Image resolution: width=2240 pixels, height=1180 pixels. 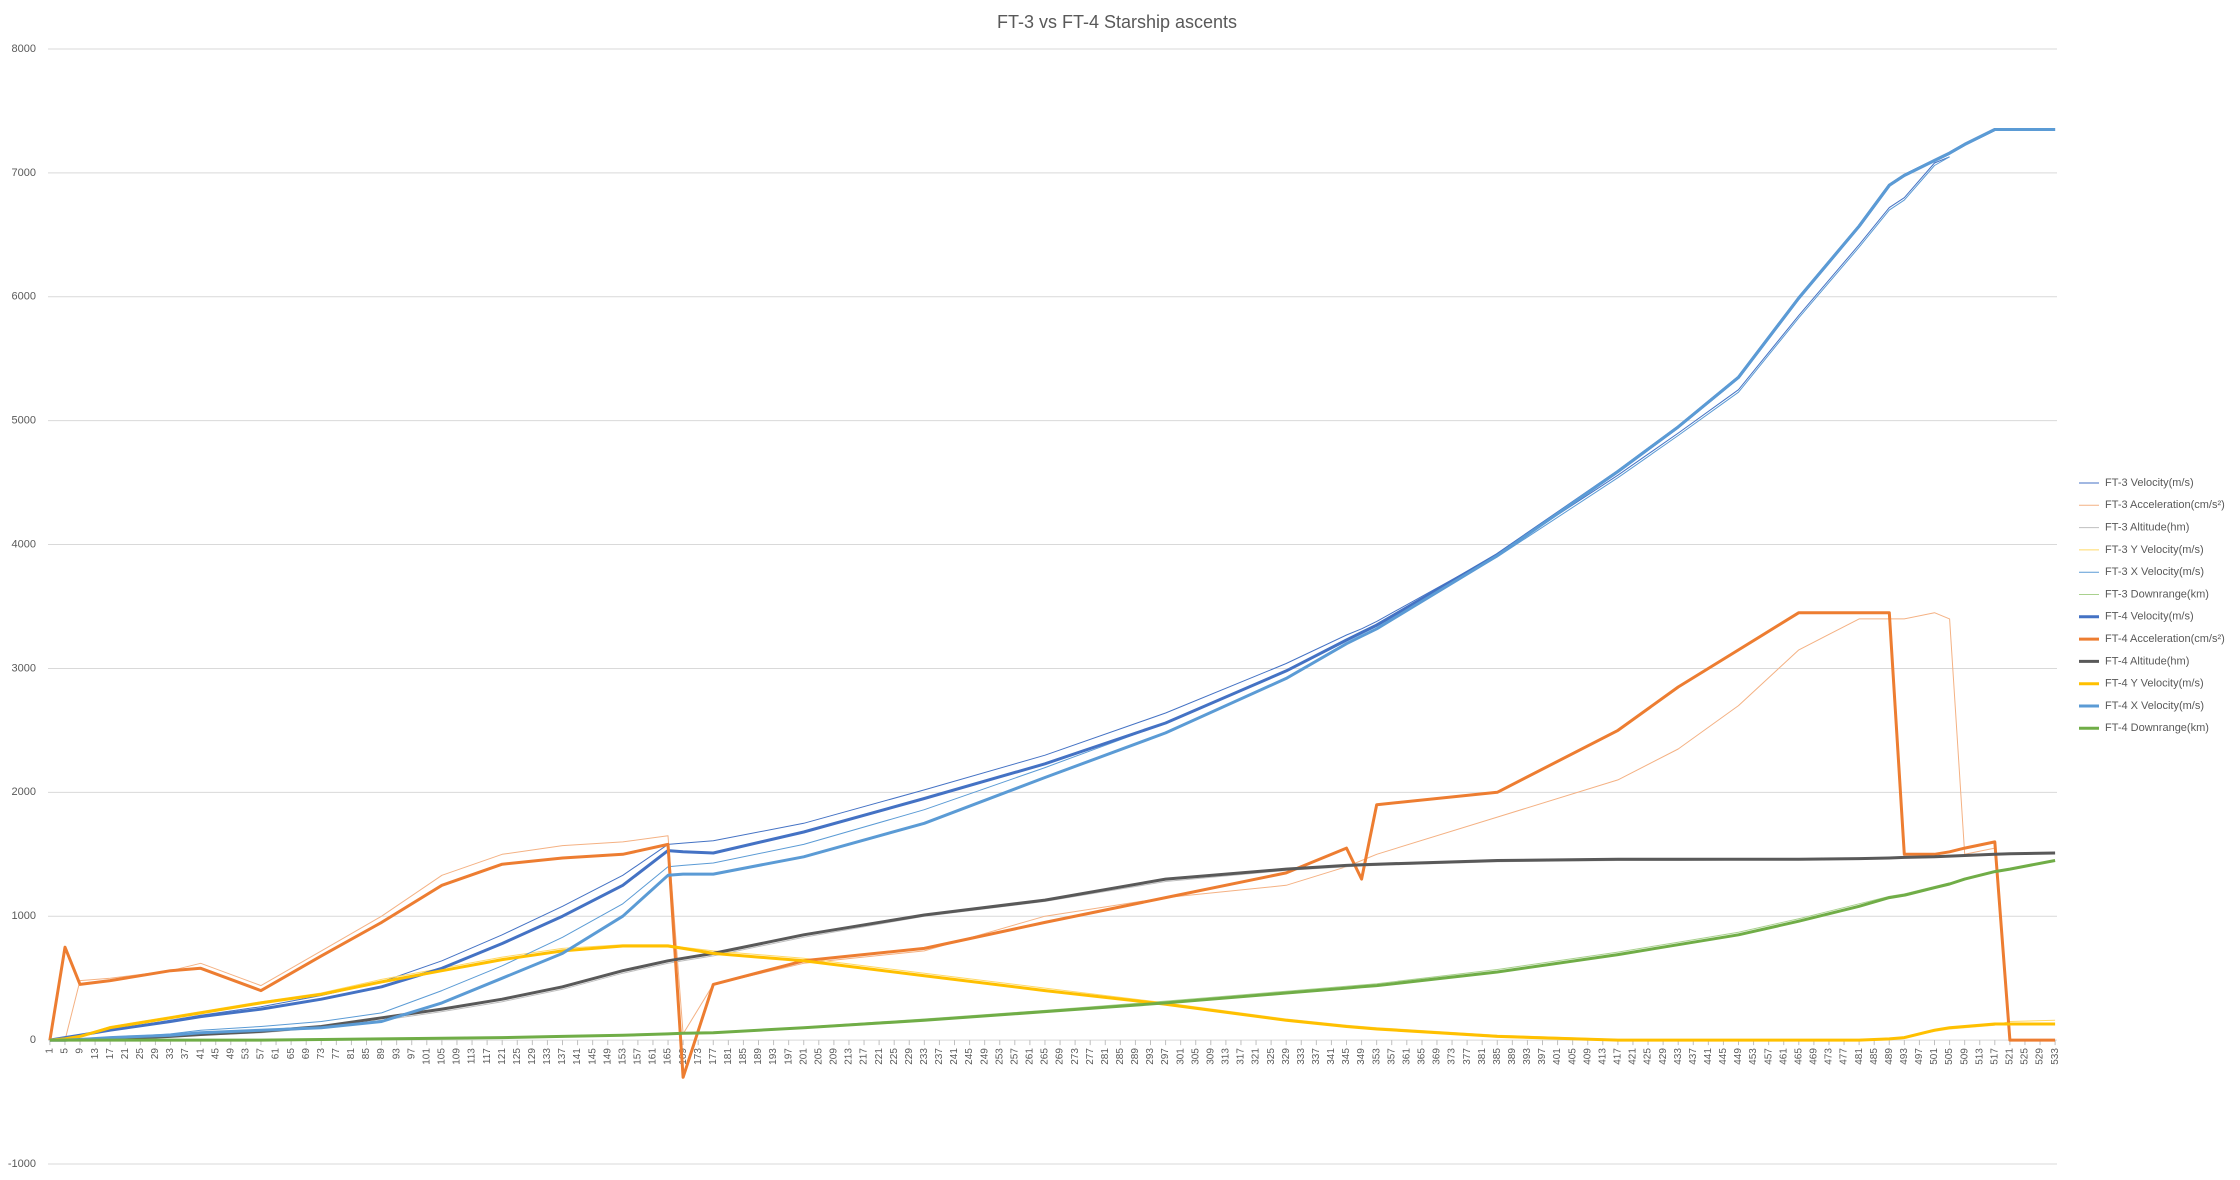 What do you see at coordinates (457, 1056) in the screenshot?
I see `x-tick-label: 109` at bounding box center [457, 1056].